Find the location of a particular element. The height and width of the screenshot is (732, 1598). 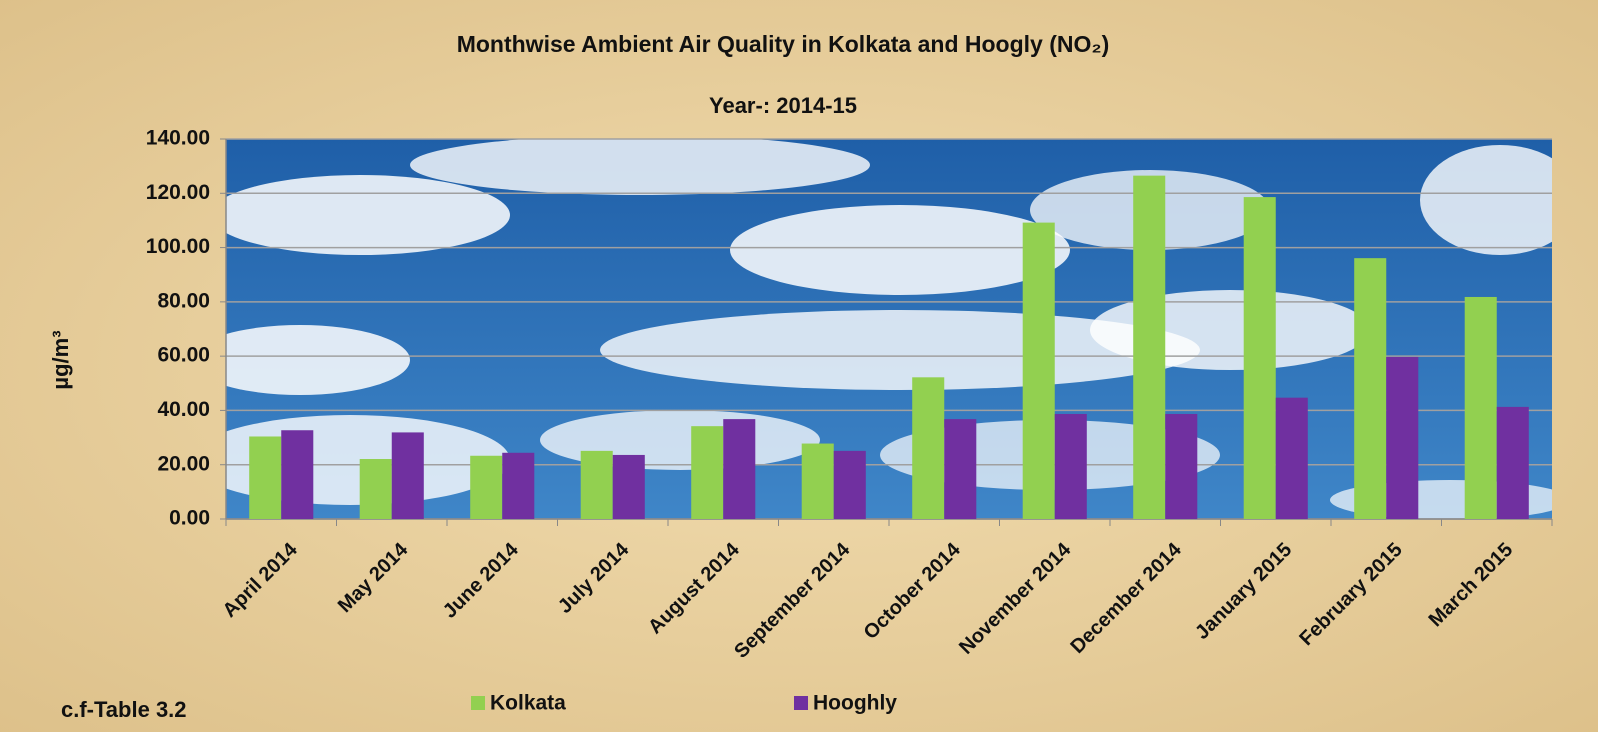

chart-subtitle: Year-: 2014-15 is located at coordinates (783, 105).